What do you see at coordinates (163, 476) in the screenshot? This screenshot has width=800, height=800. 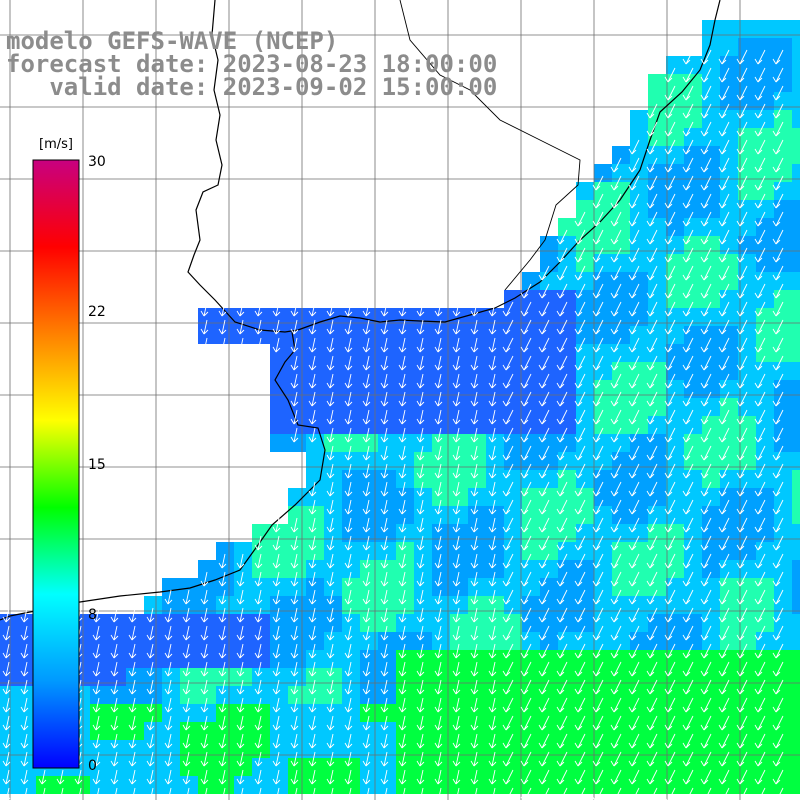 I see `coastline-south` at bounding box center [163, 476].